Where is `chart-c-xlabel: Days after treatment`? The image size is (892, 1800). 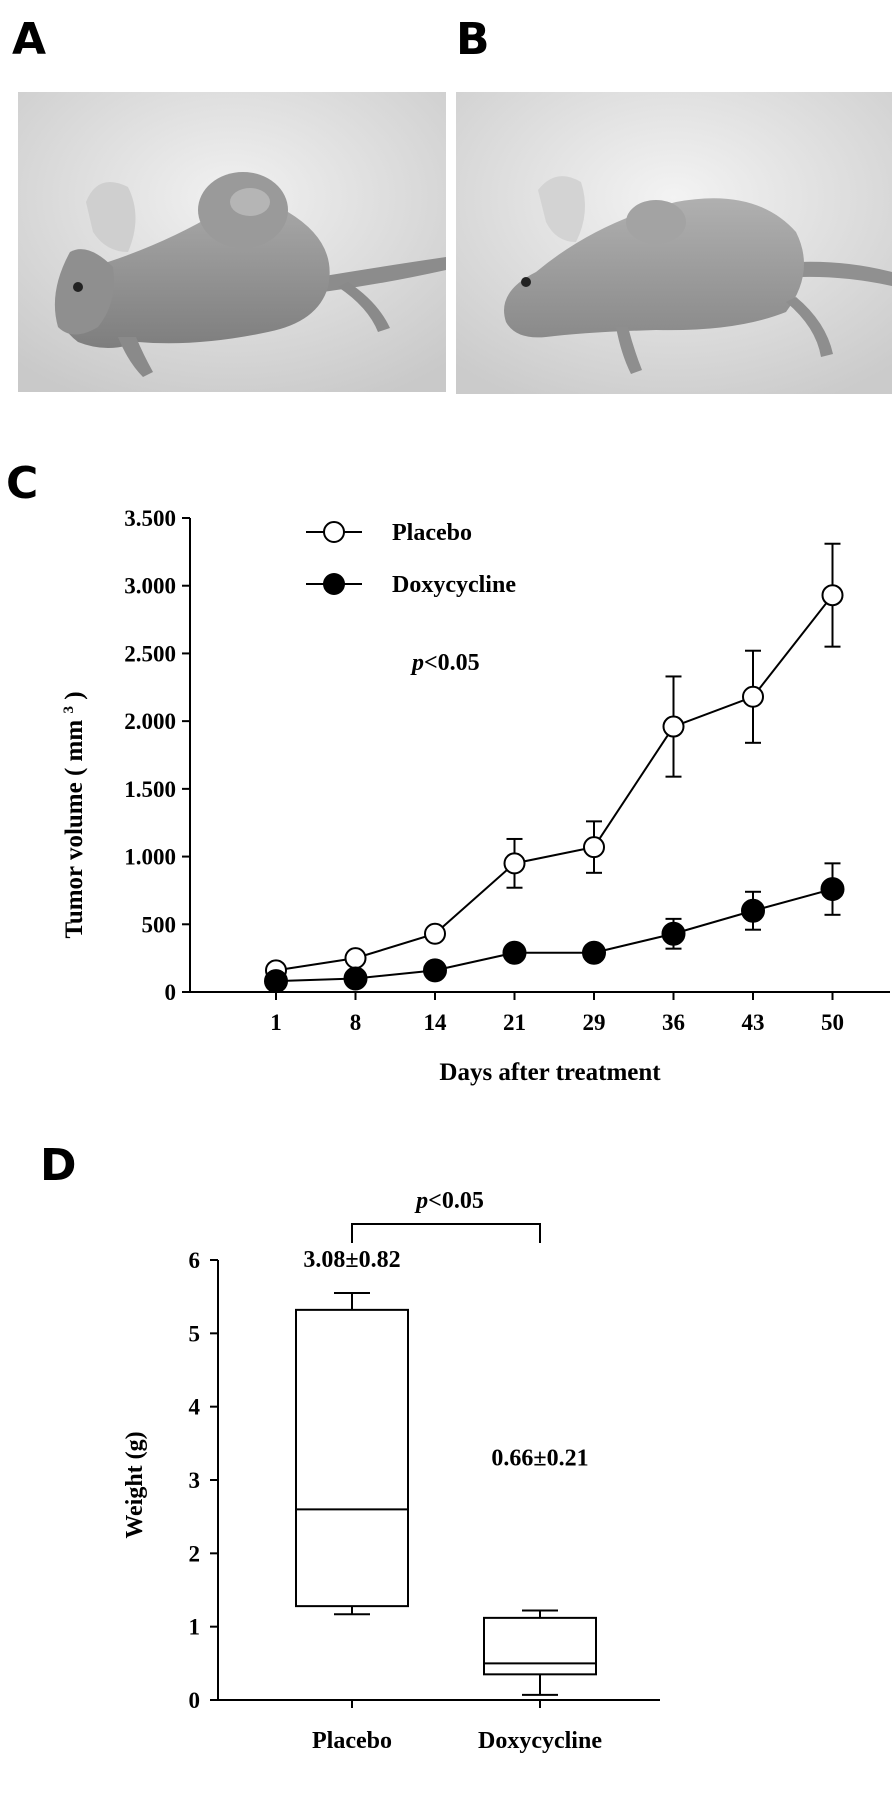
chart-c-xlabel: Days after treatment is located at coordinates (550, 1072).